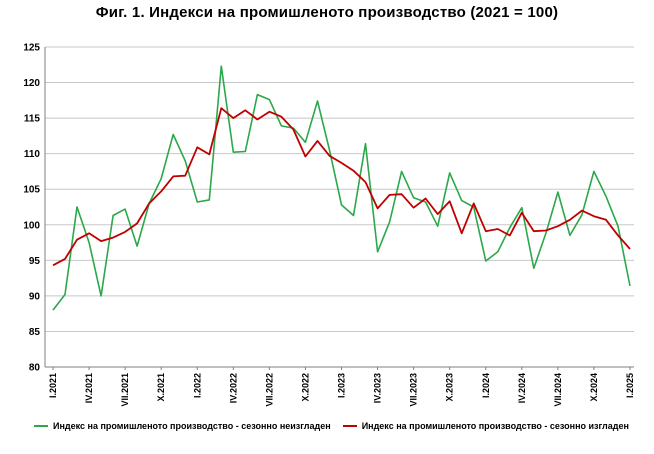  Describe the element at coordinates (349, 426) in the screenshot. I see `legend-swatch-adjusted` at that location.